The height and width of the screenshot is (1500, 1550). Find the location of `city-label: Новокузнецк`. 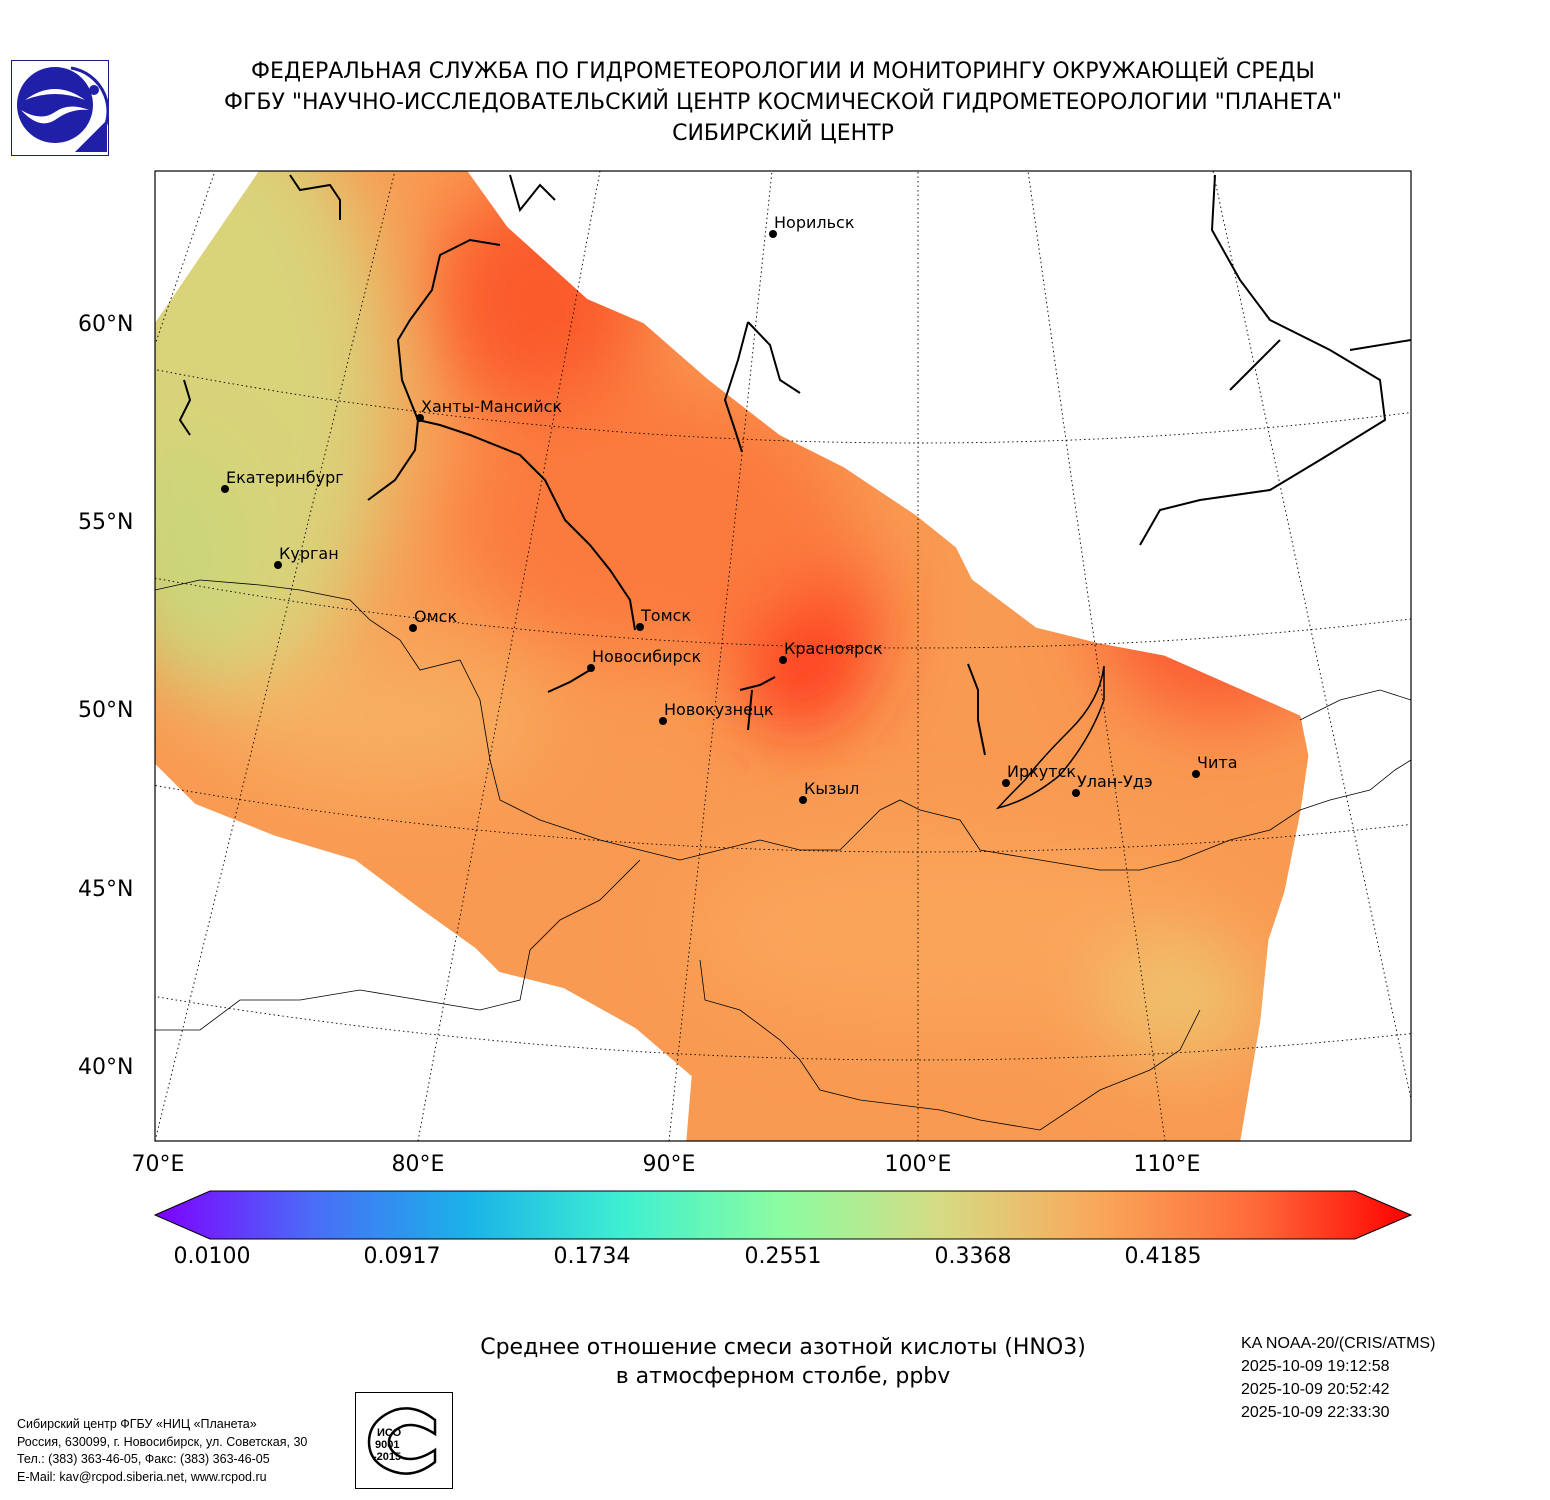

city-label: Новокузнецк is located at coordinates (719, 709).